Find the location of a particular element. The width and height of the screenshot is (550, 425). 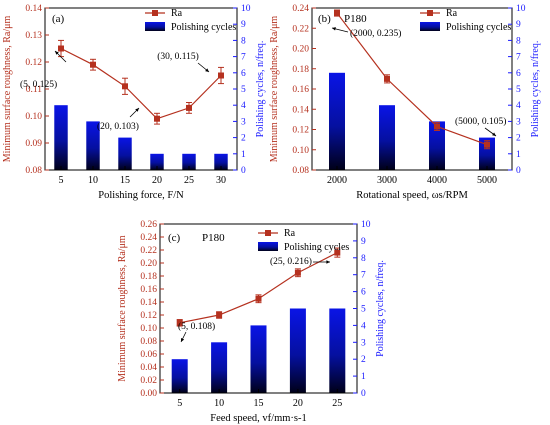

right-tick-label: 10 is located at coordinates (521, 9).